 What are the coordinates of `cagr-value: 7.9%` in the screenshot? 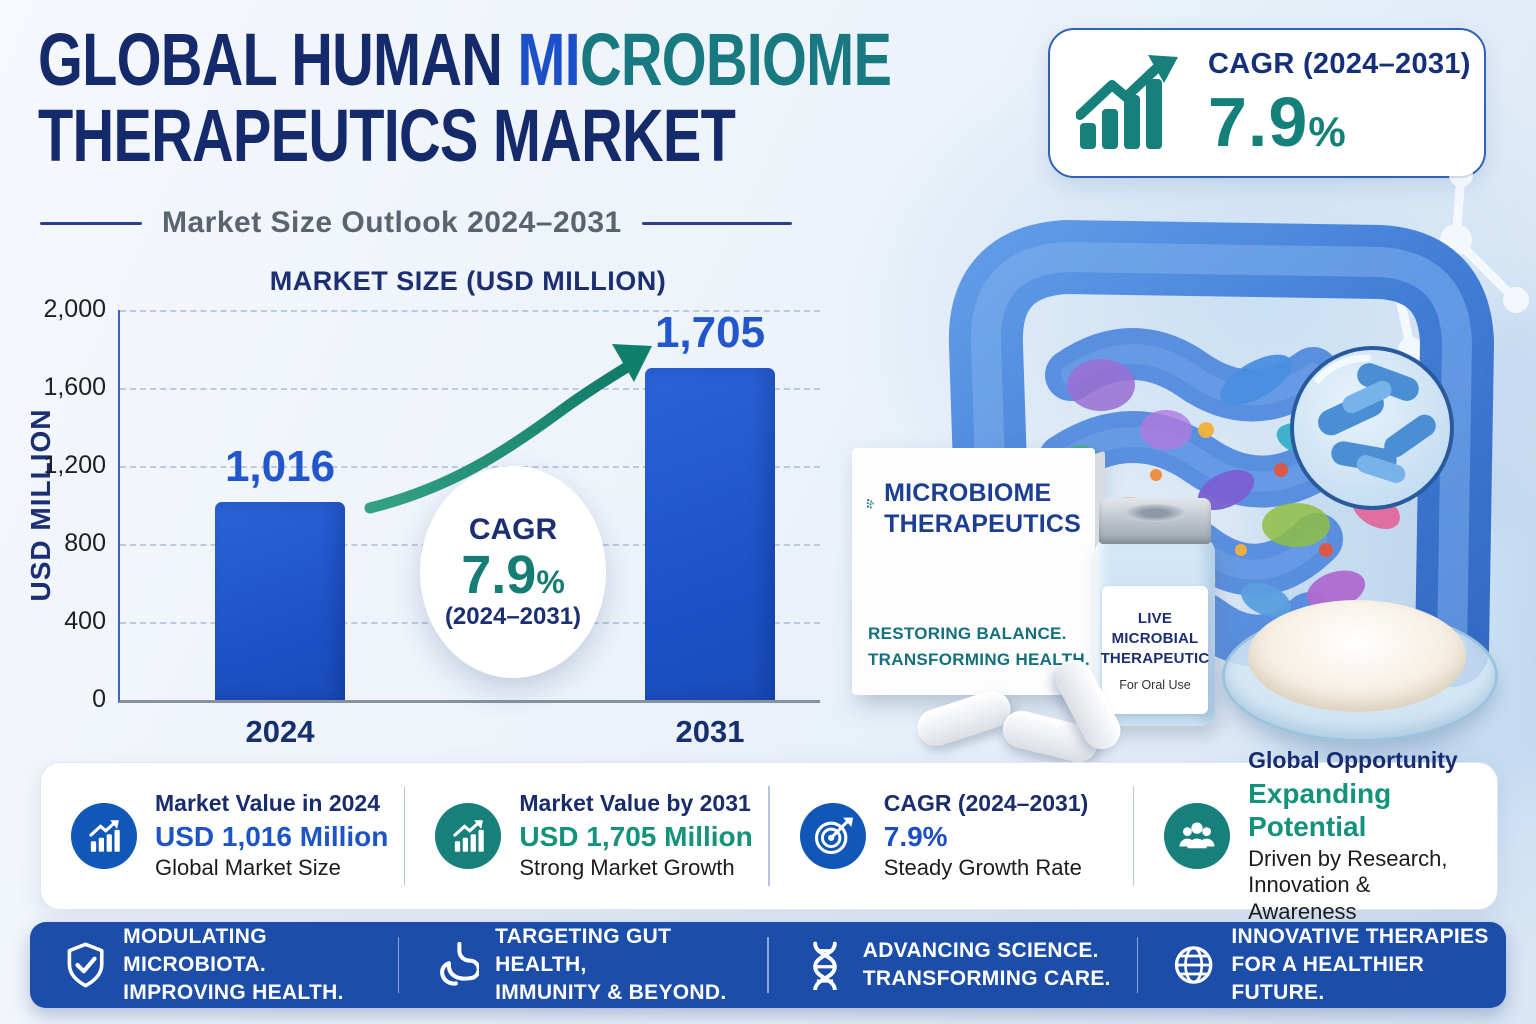 It's located at (513, 574).